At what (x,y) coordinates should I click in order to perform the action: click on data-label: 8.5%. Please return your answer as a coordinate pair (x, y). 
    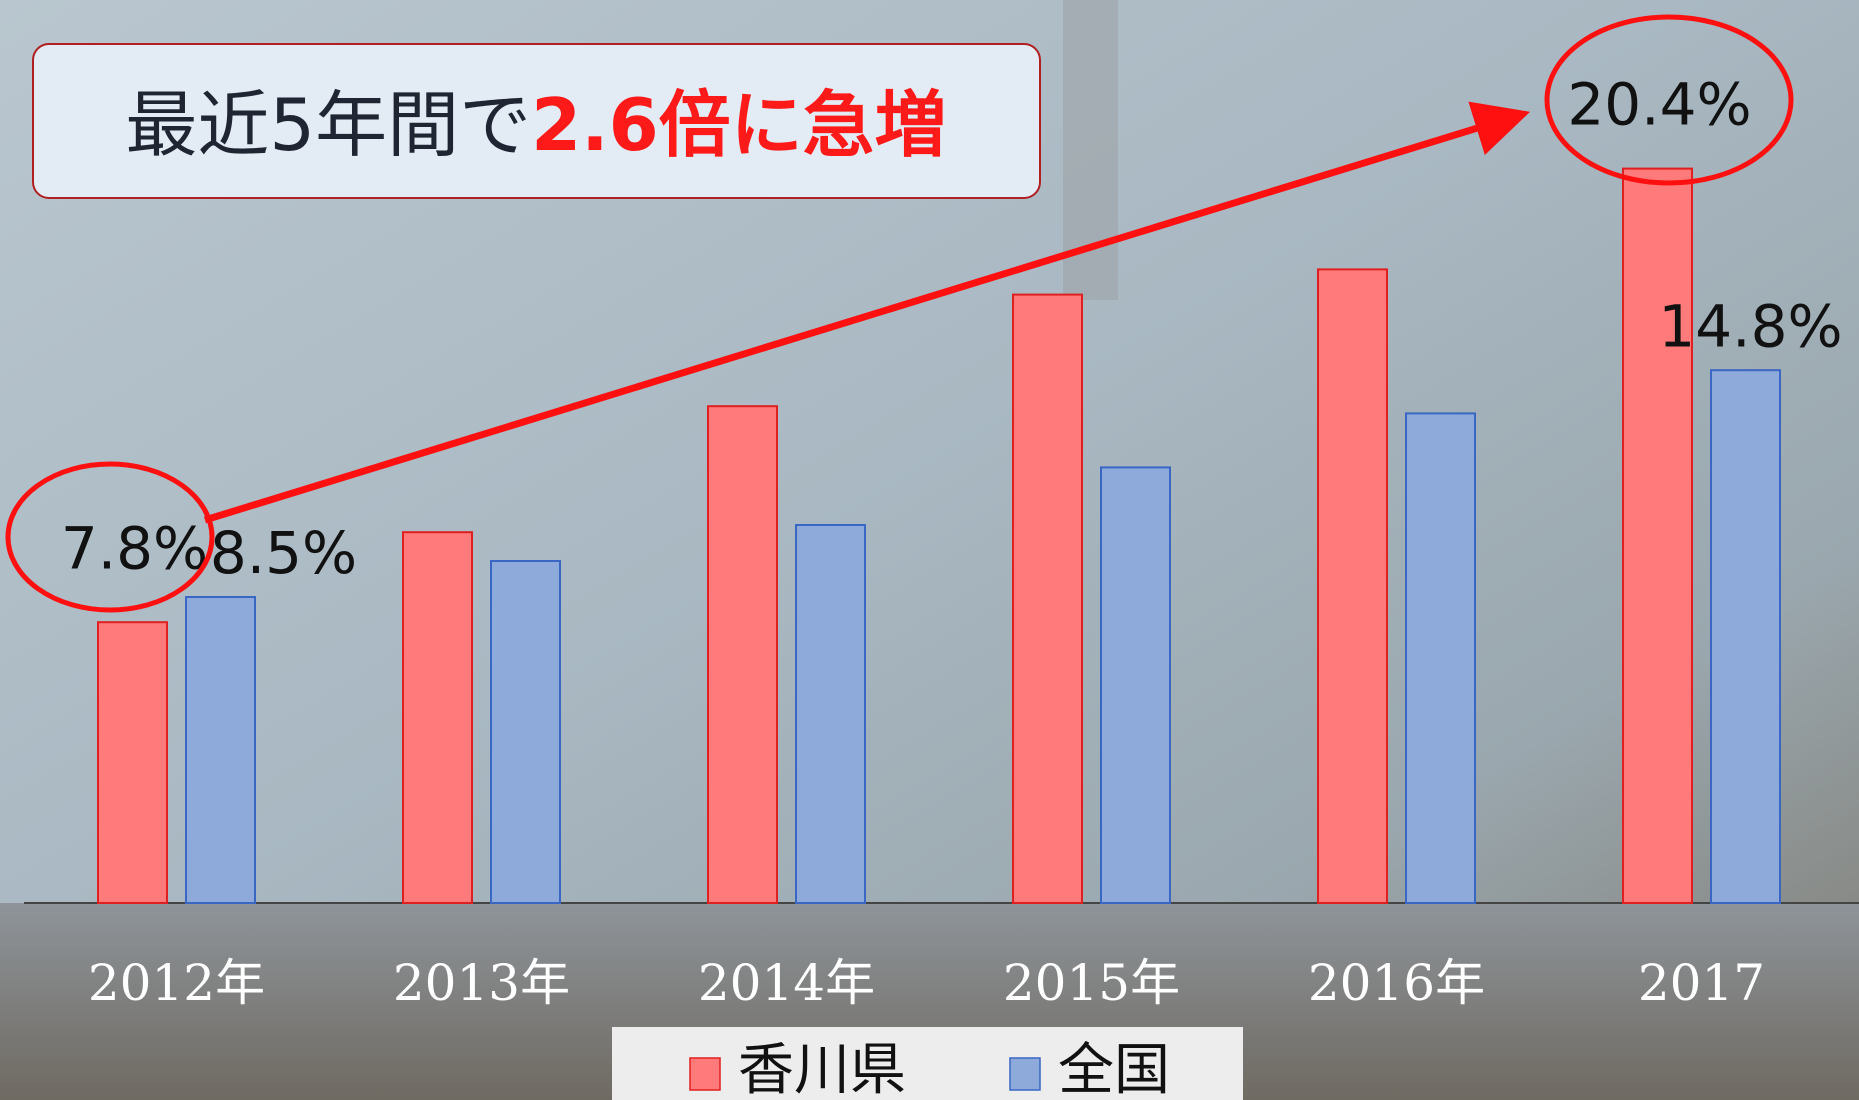
    Looking at the image, I should click on (283, 553).